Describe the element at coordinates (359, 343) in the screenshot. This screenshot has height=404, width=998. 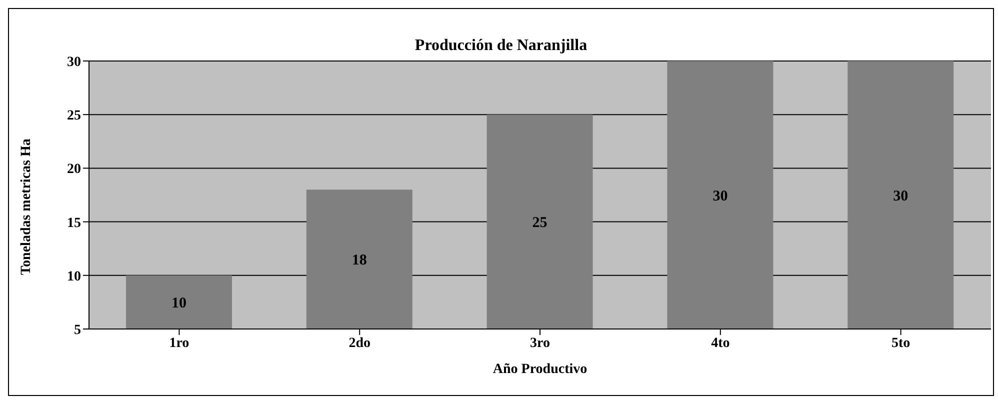
I see `x-tick-label: 2do` at that location.